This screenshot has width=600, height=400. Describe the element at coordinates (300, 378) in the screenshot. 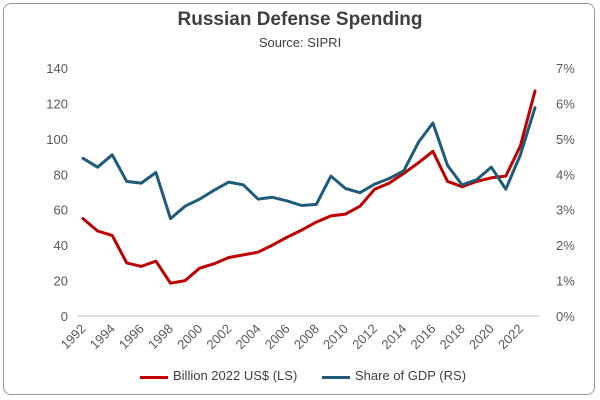

I see `chart-legend: Billion 2022 US$ (LS) Share of GDP (RS)` at that location.